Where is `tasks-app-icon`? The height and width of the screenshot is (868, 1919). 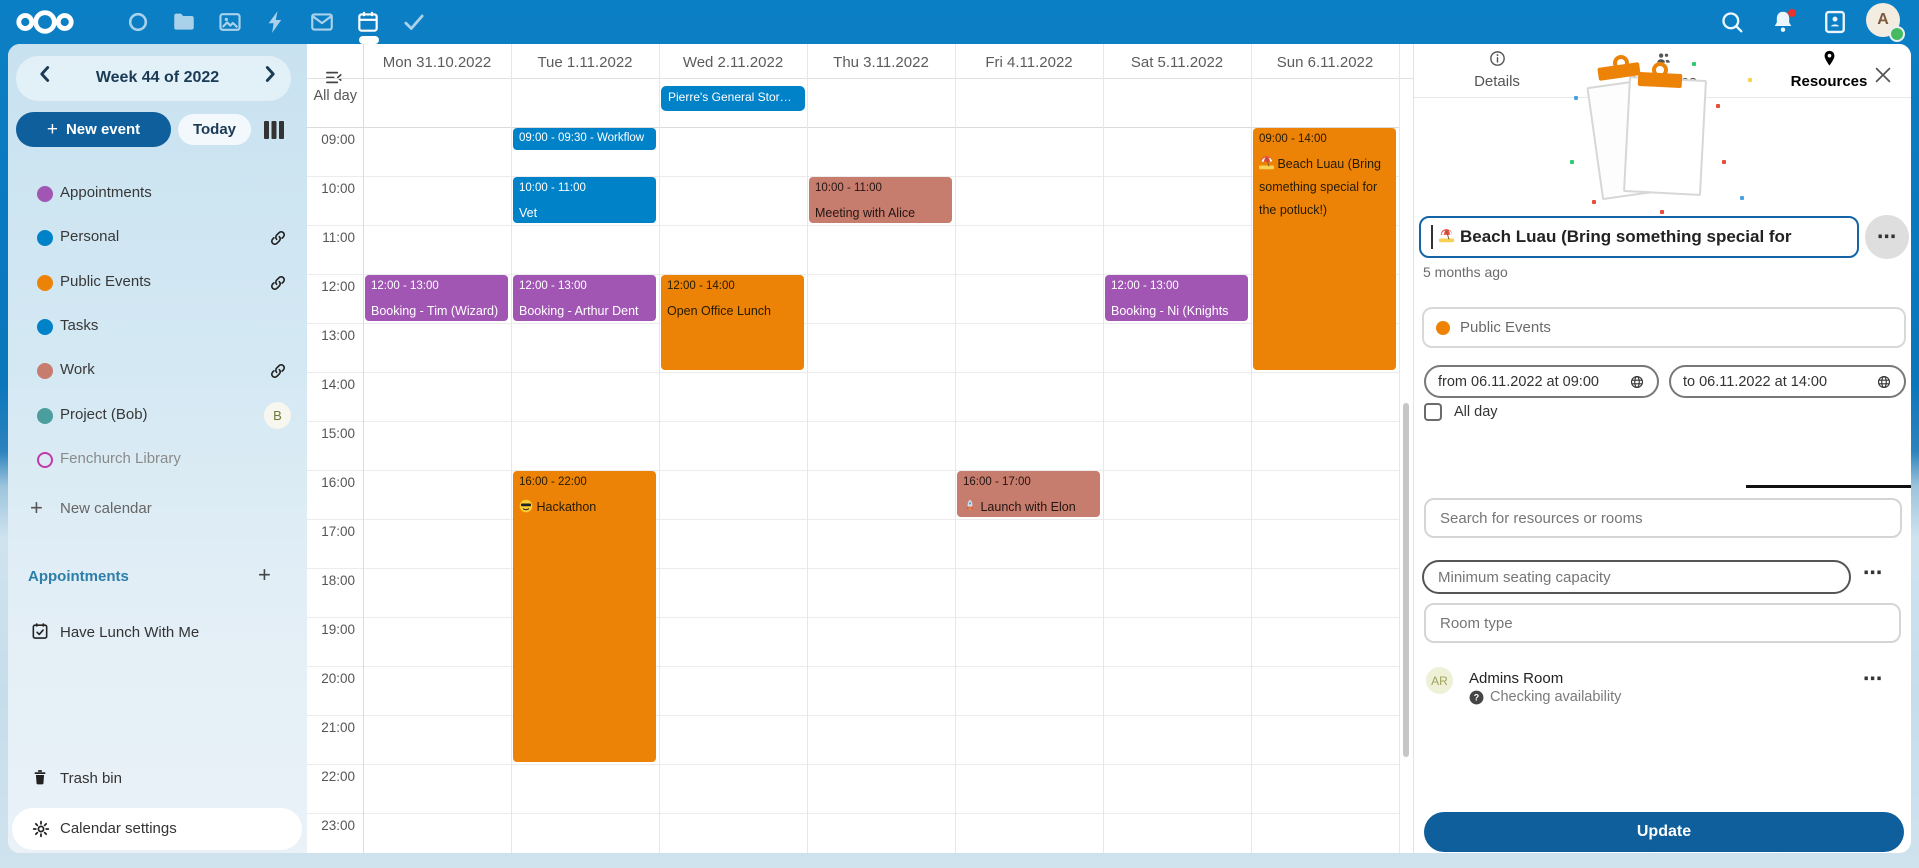
tasks-app-icon is located at coordinates (414, 22).